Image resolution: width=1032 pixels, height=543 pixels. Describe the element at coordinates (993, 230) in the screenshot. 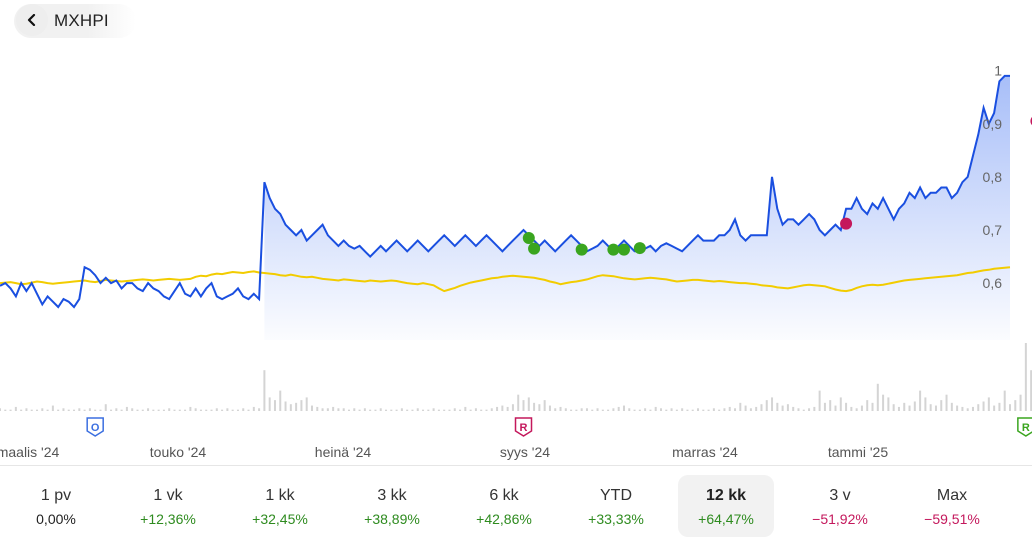

I see `y-tick-label: 0,7` at that location.